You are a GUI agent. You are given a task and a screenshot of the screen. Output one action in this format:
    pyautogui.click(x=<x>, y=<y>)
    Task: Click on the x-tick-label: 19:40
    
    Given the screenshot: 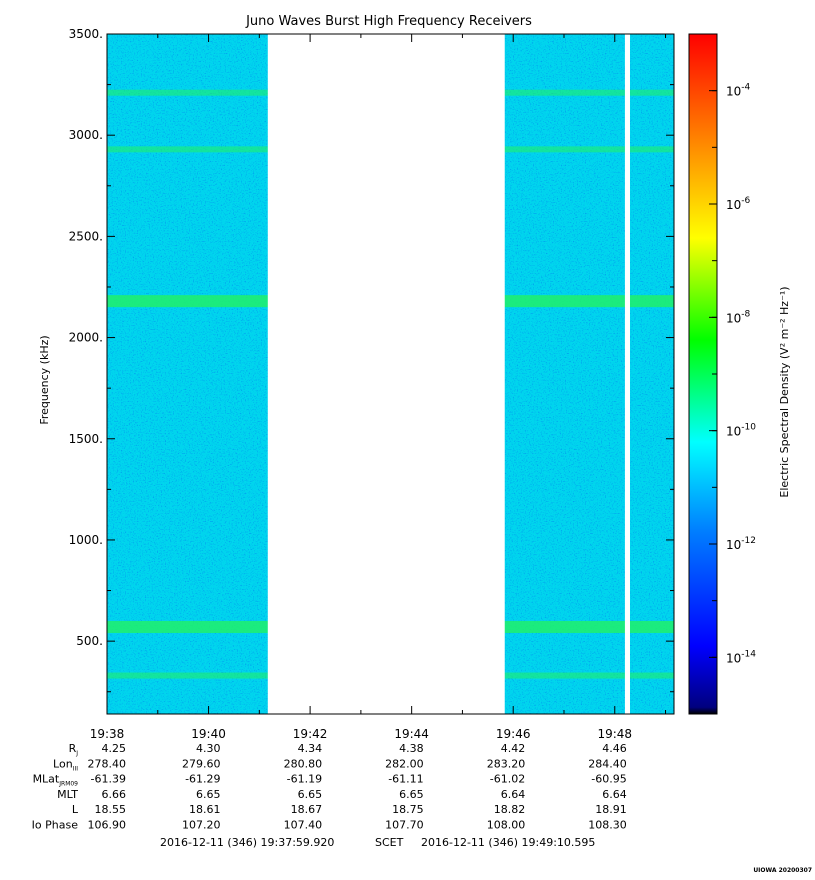 What is the action you would take?
    pyautogui.click(x=208, y=734)
    